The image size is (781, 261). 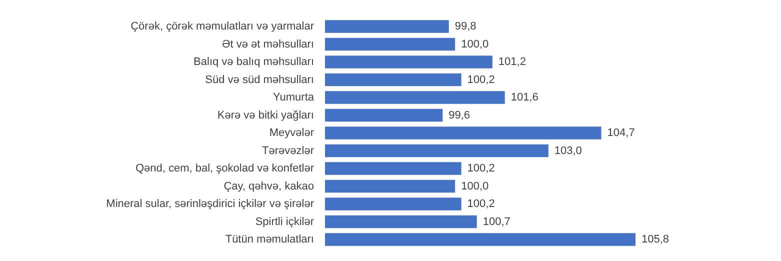 I want to click on data-label: 101,6, so click(x=524, y=98).